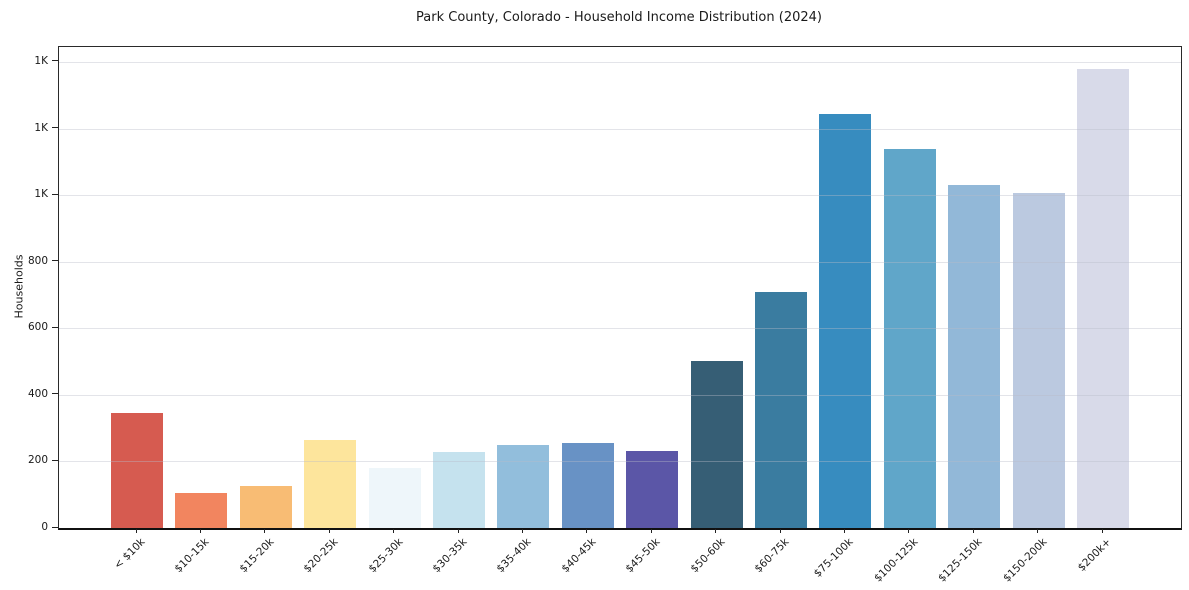  What do you see at coordinates (652, 489) in the screenshot?
I see `bar-45-50k` at bounding box center [652, 489].